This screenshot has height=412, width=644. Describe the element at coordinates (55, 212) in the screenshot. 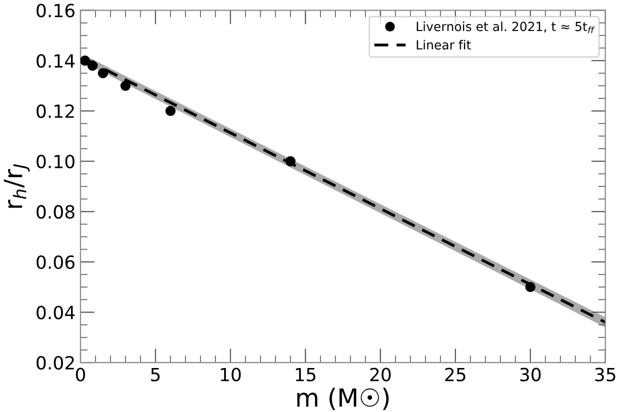

I see `y-tick-label: 0.08` at that location.